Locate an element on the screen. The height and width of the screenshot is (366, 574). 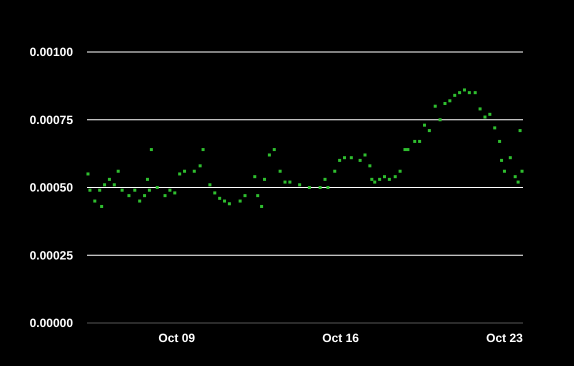
y-tick-label: 0.00025 is located at coordinates (52, 255).